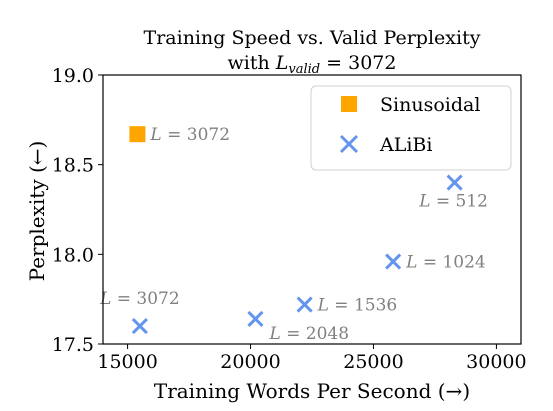 The image size is (553, 411). I want to click on legend-box, so click(411, 128).